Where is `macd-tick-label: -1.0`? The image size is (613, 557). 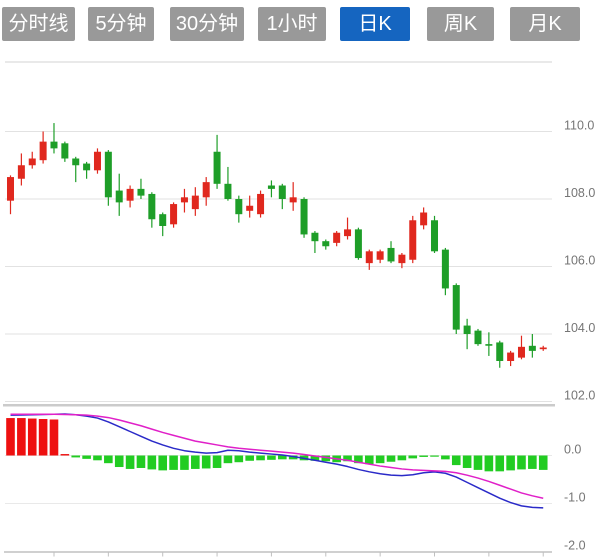 macd-tick-label: -1.0 is located at coordinates (575, 498).